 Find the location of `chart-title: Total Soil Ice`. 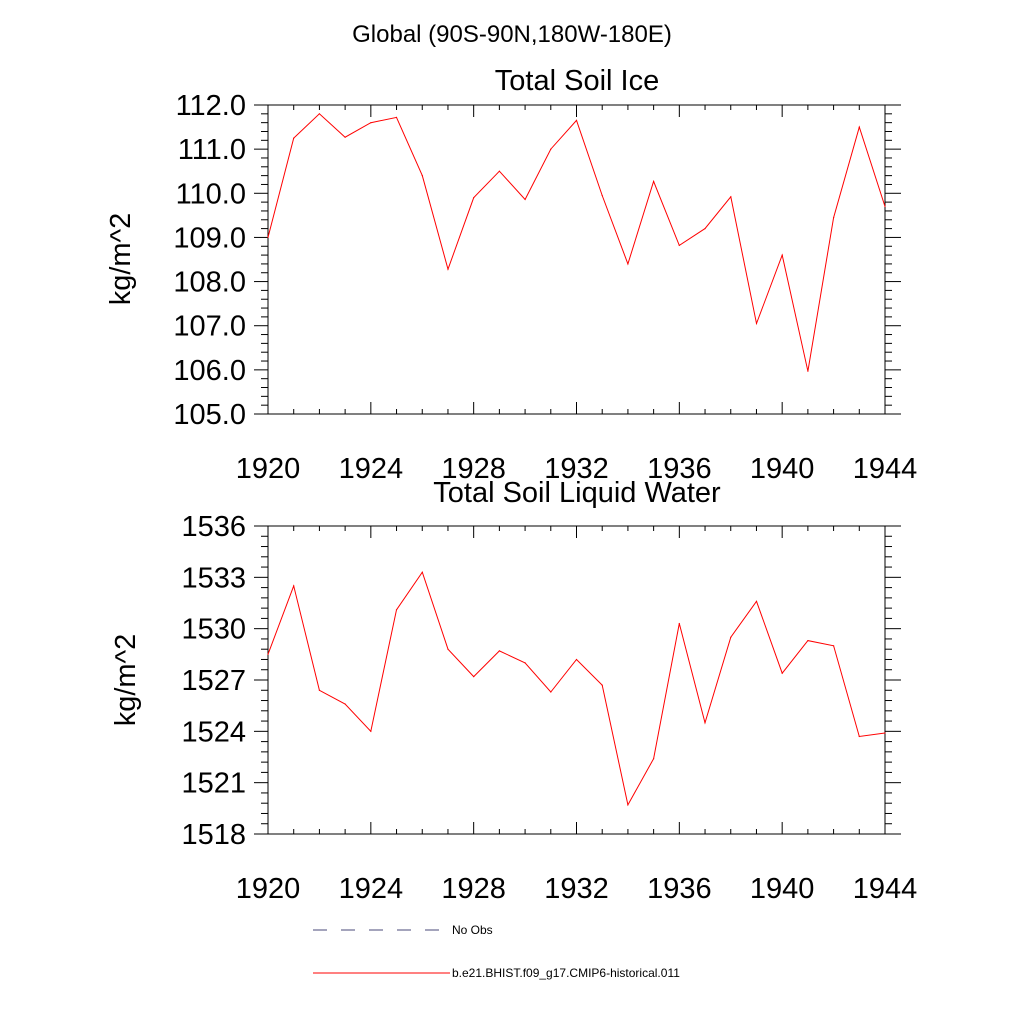

chart-title: Total Soil Ice is located at coordinates (577, 81).